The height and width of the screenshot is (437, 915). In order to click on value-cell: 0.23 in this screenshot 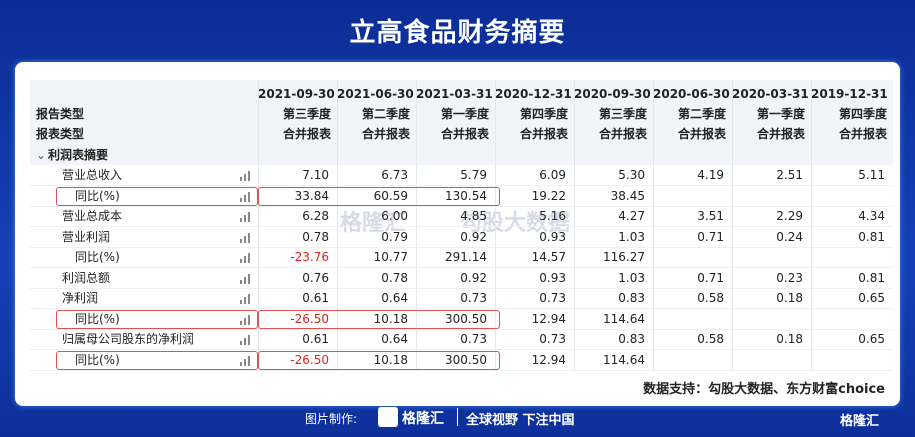, I will do `click(789, 277)`.